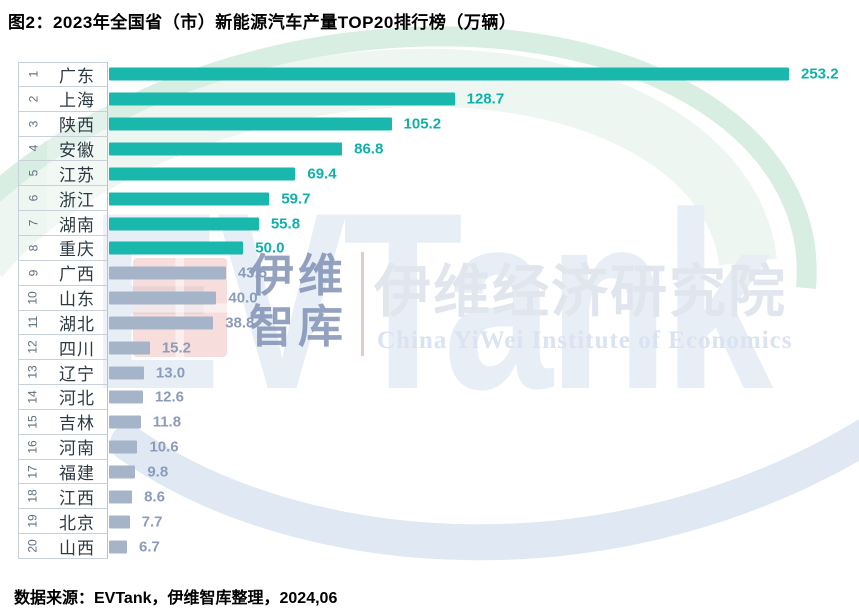 This screenshot has width=859, height=616. What do you see at coordinates (243, 298) in the screenshot?
I see `value-label: 40.0` at bounding box center [243, 298].